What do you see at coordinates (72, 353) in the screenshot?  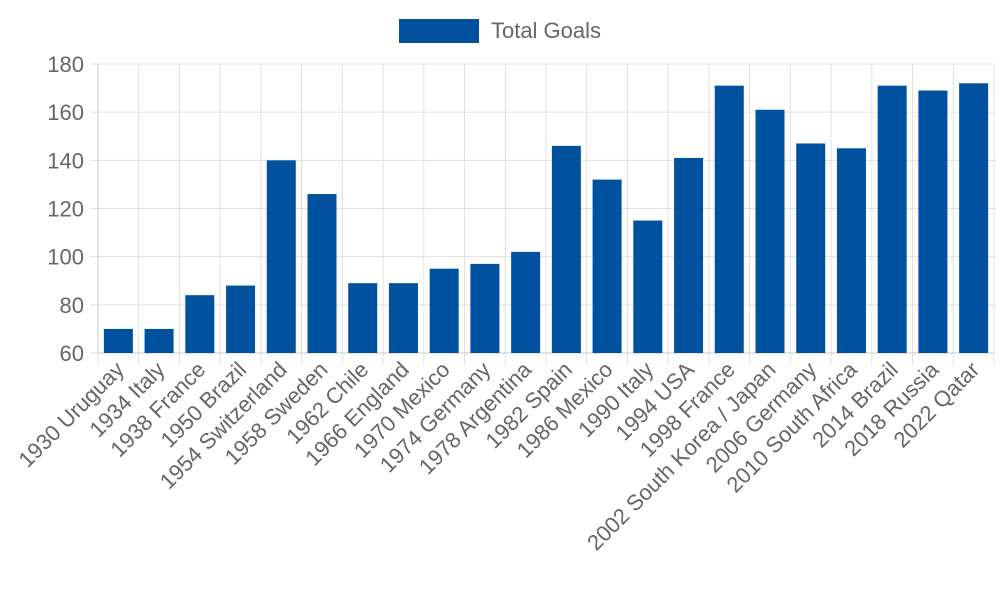 I see `y-tick-label: 60` at bounding box center [72, 353].